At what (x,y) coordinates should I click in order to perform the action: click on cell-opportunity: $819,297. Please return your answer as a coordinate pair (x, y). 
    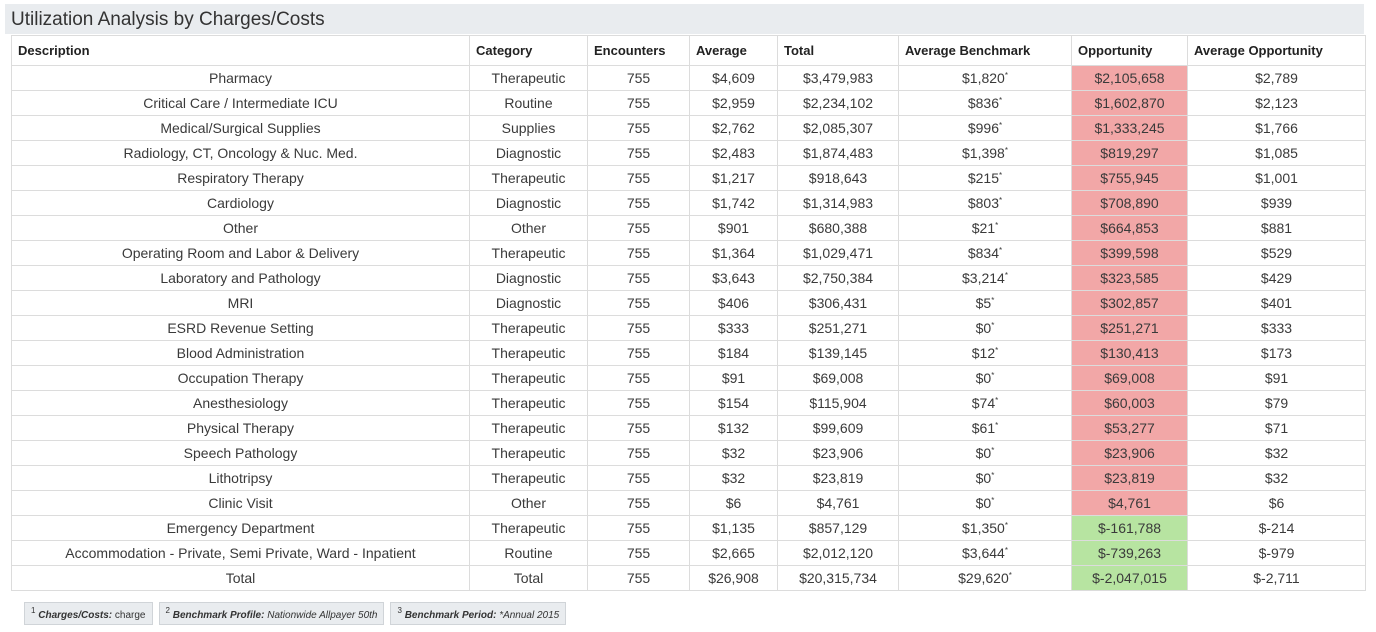
    Looking at the image, I should click on (1129, 153).